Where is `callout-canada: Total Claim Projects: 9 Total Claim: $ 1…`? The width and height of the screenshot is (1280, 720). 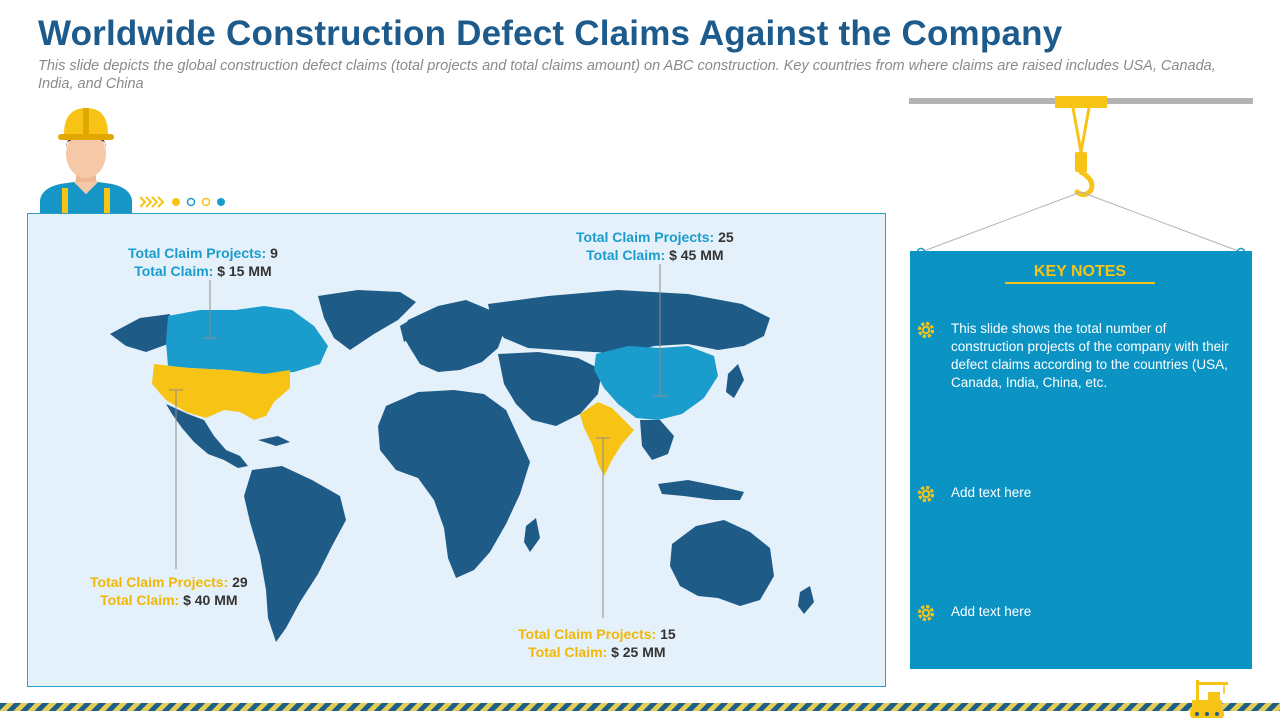 callout-canada: Total Claim Projects: 9 Total Claim: $ 1… is located at coordinates (203, 262).